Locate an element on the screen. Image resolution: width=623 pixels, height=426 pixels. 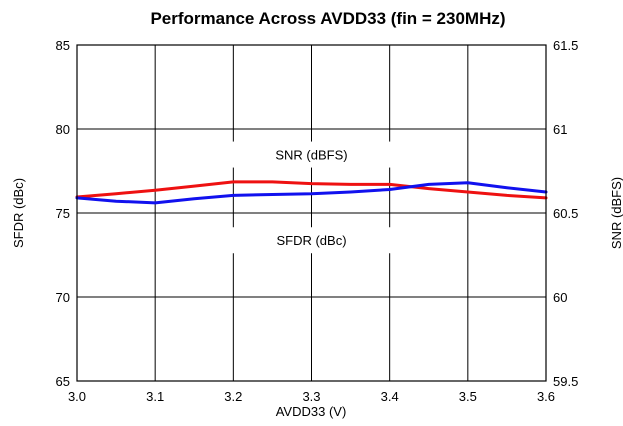
x-tick-label: 3.2 is located at coordinates (233, 396).